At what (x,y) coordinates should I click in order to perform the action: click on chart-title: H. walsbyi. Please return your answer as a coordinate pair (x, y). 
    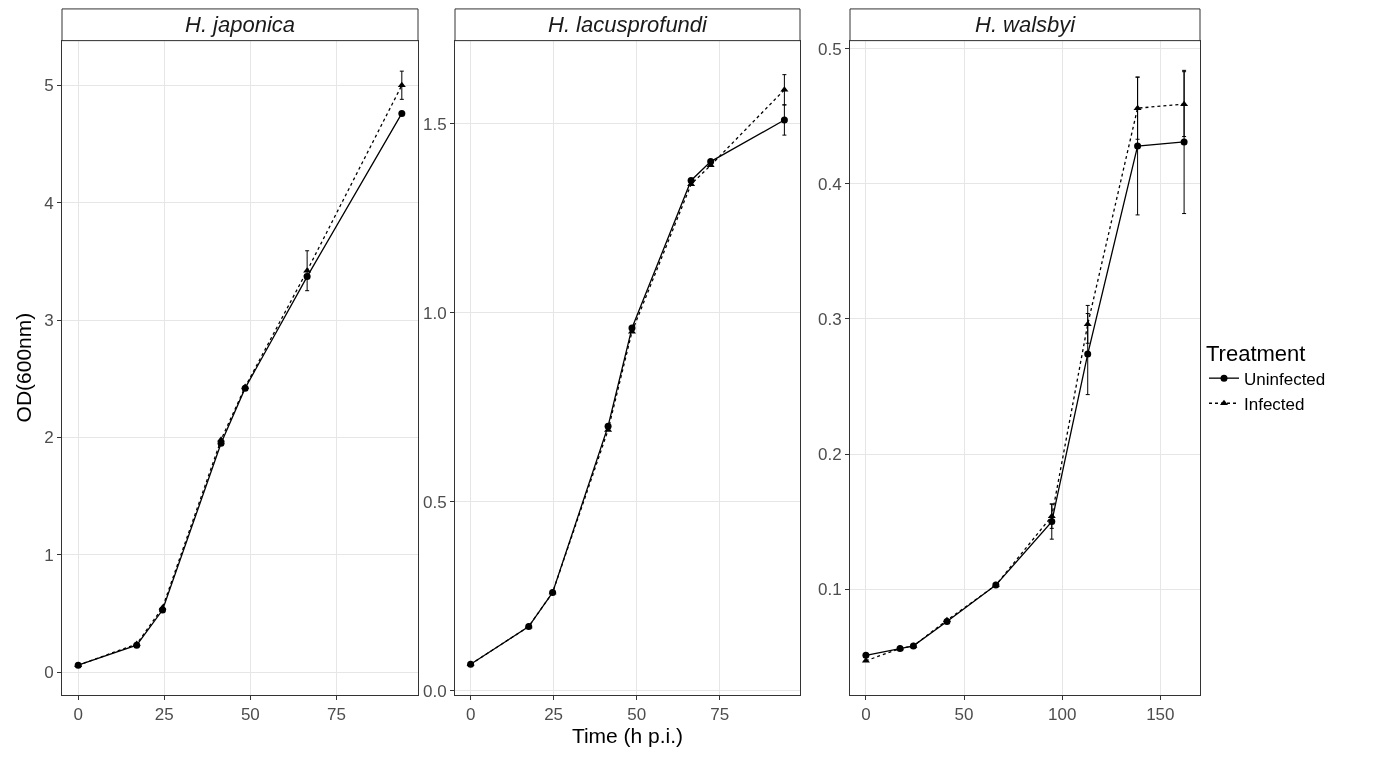
    Looking at the image, I should click on (1026, 24).